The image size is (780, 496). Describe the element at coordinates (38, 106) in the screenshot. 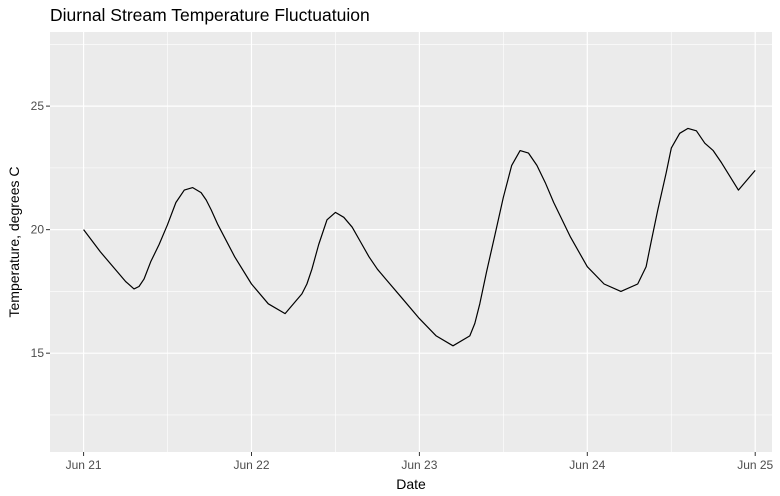

I see `y-tick-label: 25` at that location.